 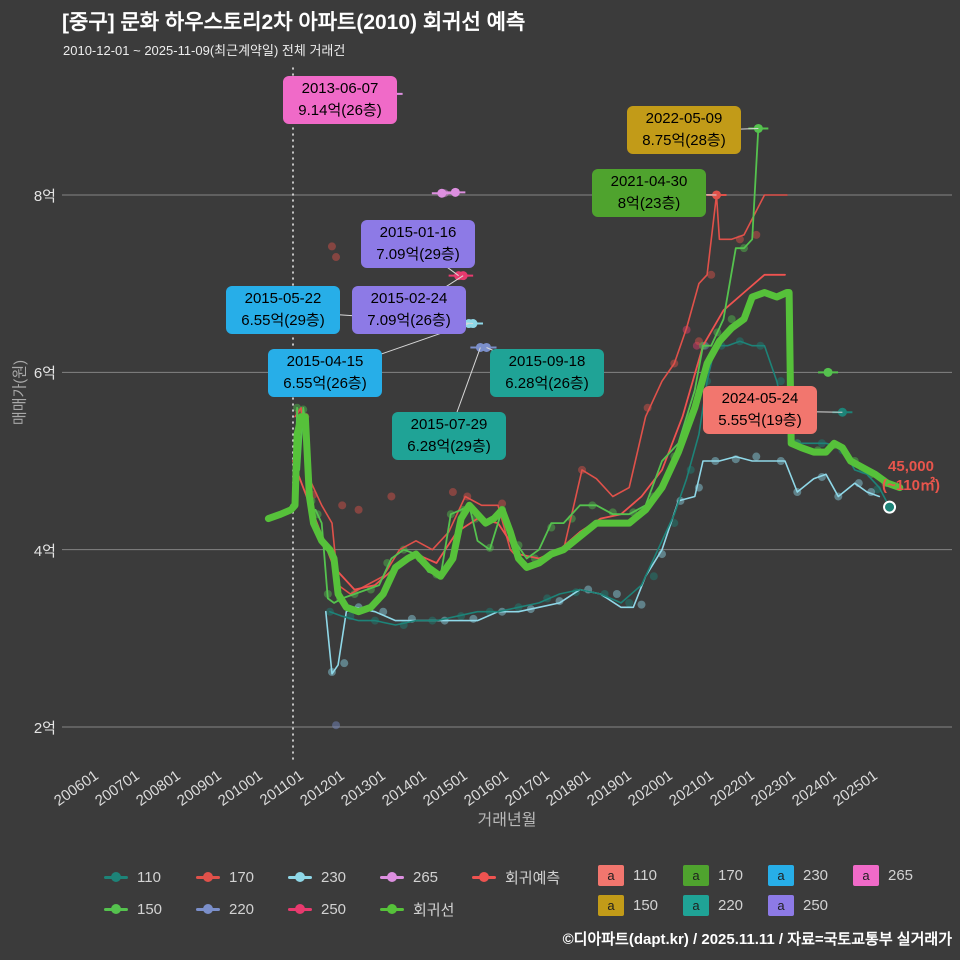 What do you see at coordinates (242, 877) in the screenshot?
I see `legend-item-170: 170` at bounding box center [242, 877].